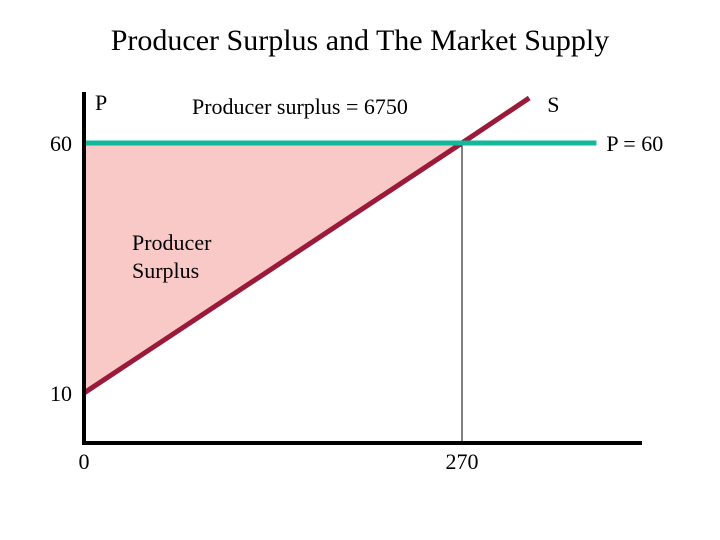  What do you see at coordinates (101, 102) in the screenshot?
I see `y-axis-label: P` at bounding box center [101, 102].